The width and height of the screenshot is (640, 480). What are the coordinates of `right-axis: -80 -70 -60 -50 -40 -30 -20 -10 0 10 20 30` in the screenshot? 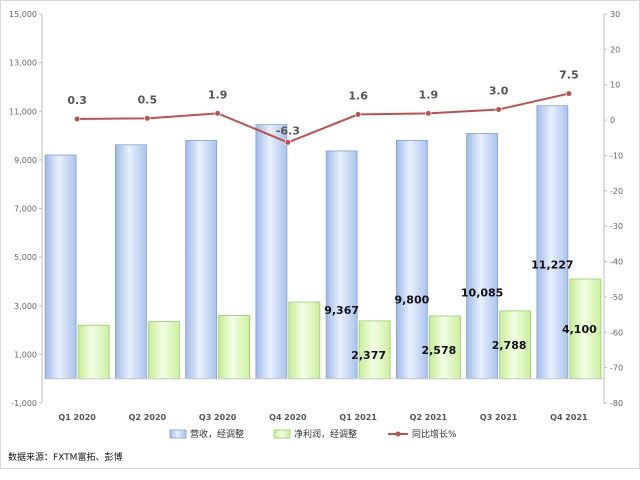 It's located at (613, 209).